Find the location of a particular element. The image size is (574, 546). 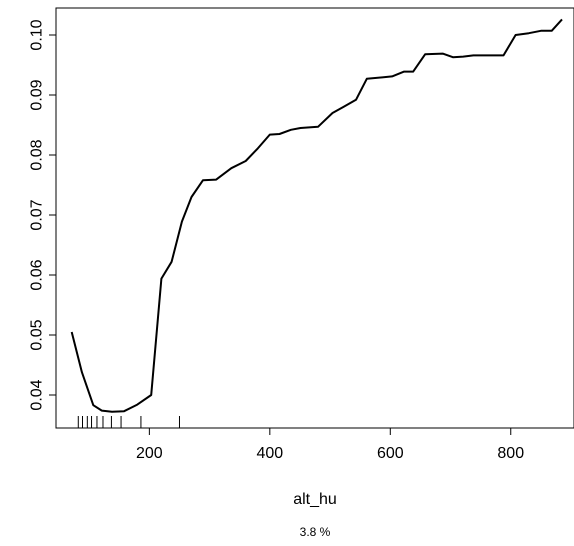

y-axis: 0.04 0.05 0.06 0.07 0.08 0.09 0.10 is located at coordinates (42, 215).